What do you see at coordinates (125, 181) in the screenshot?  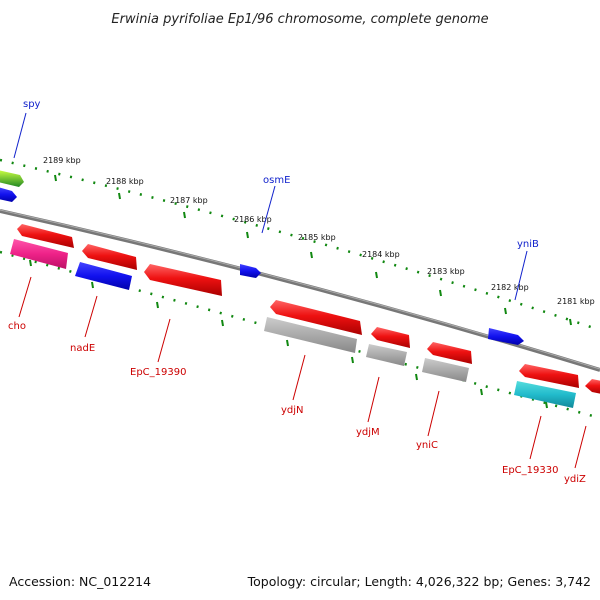 I see `tick-label: 2188 kbp` at bounding box center [125, 181].